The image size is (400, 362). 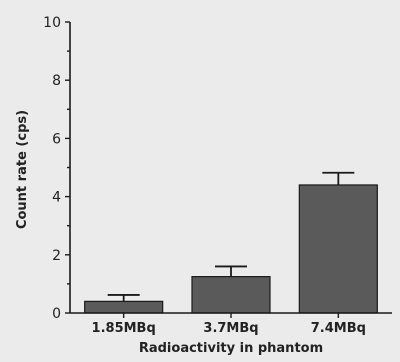 I want to click on x-axis-tick-labels: 1.85MBq 3.7MBq 7.4MBq, so click(x=229, y=324).